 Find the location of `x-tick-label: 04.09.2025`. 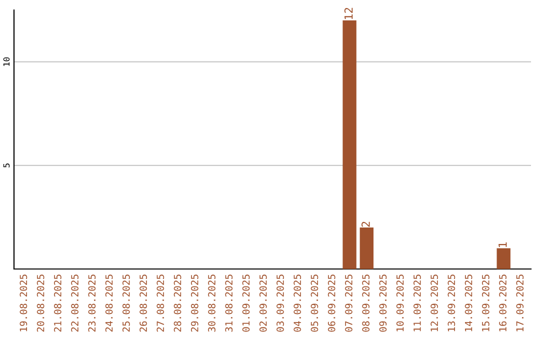

x-tick-label: 04.09.2025 is located at coordinates (298, 303).